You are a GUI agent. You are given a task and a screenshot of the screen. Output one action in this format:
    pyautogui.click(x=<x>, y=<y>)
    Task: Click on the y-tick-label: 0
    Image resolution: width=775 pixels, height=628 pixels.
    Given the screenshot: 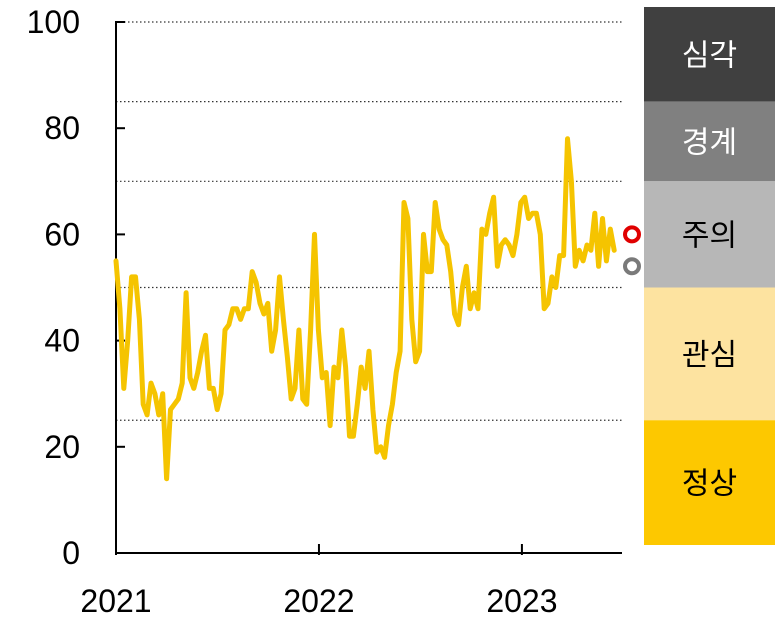 What is the action you would take?
    pyautogui.click(x=71, y=553)
    